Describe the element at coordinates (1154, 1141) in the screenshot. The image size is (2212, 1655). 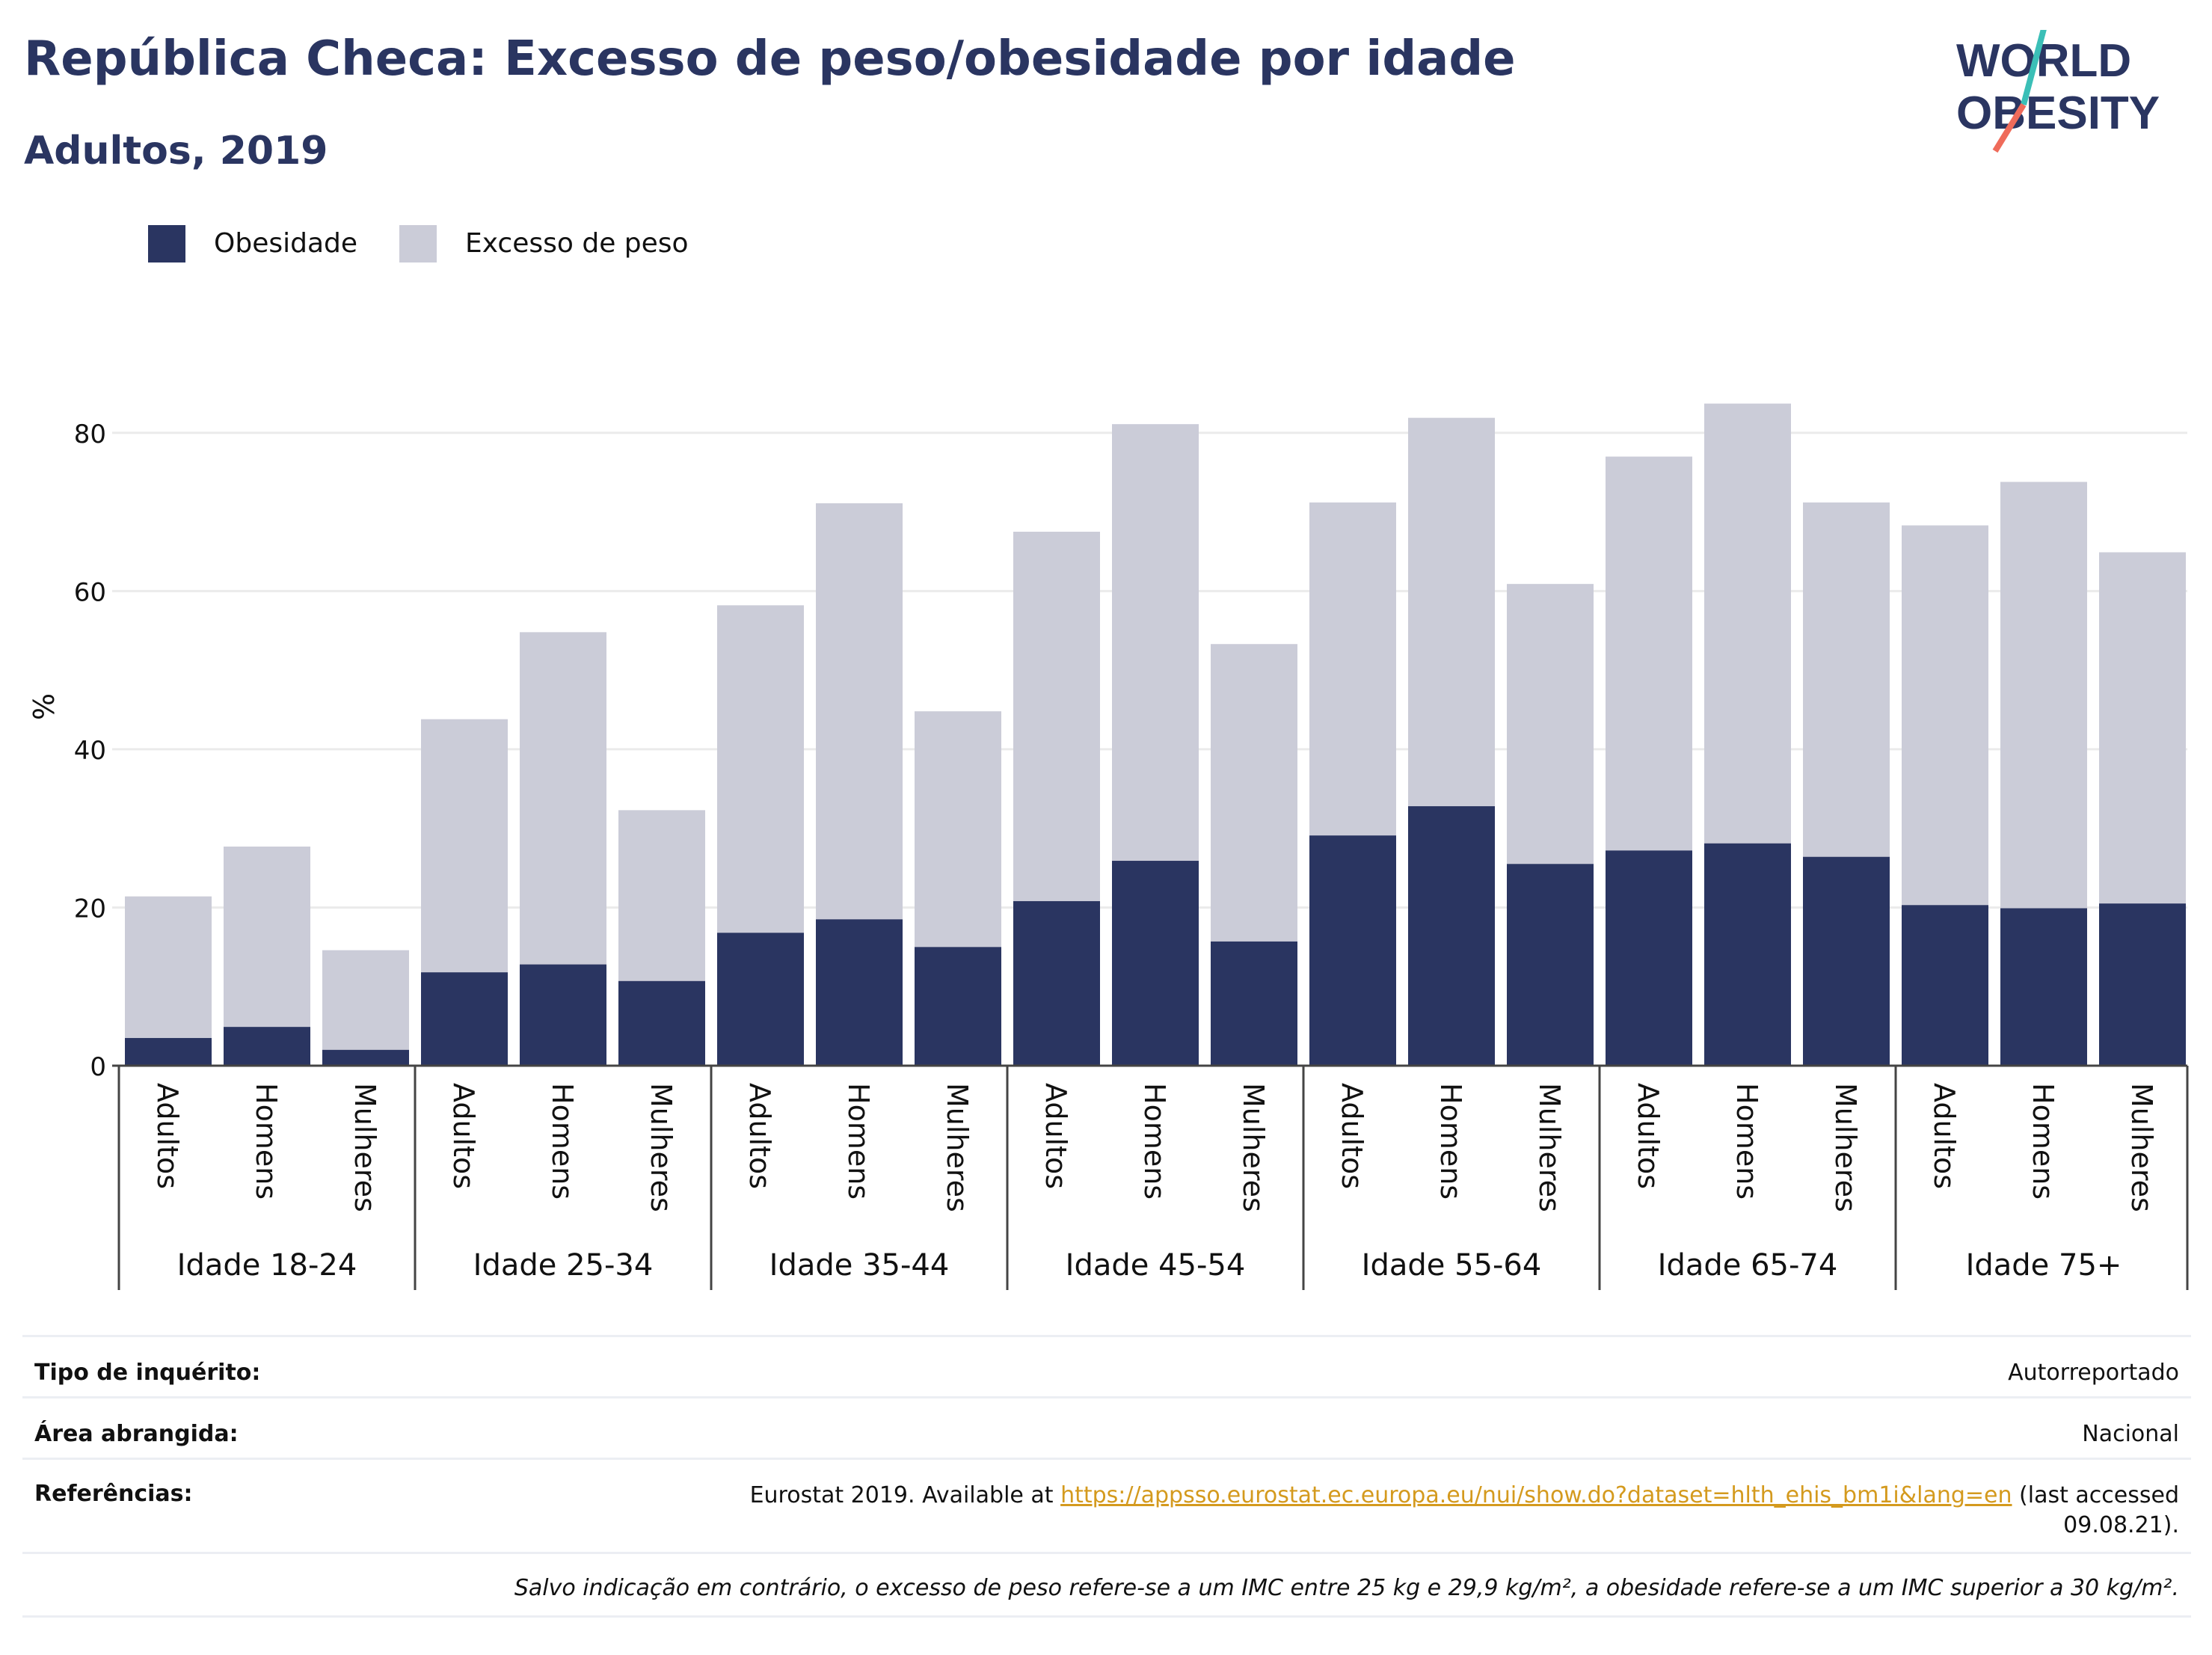
I see `x-tick-label-10: Homens` at that location.